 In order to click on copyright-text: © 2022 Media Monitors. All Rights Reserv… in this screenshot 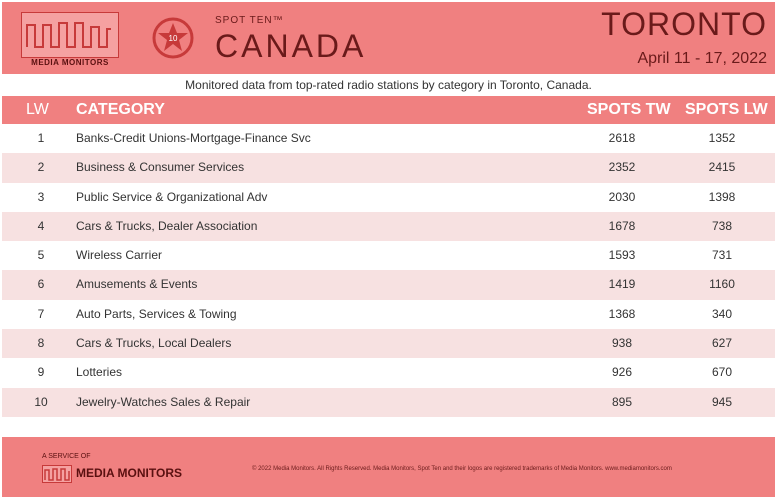, I will do `click(462, 469)`.